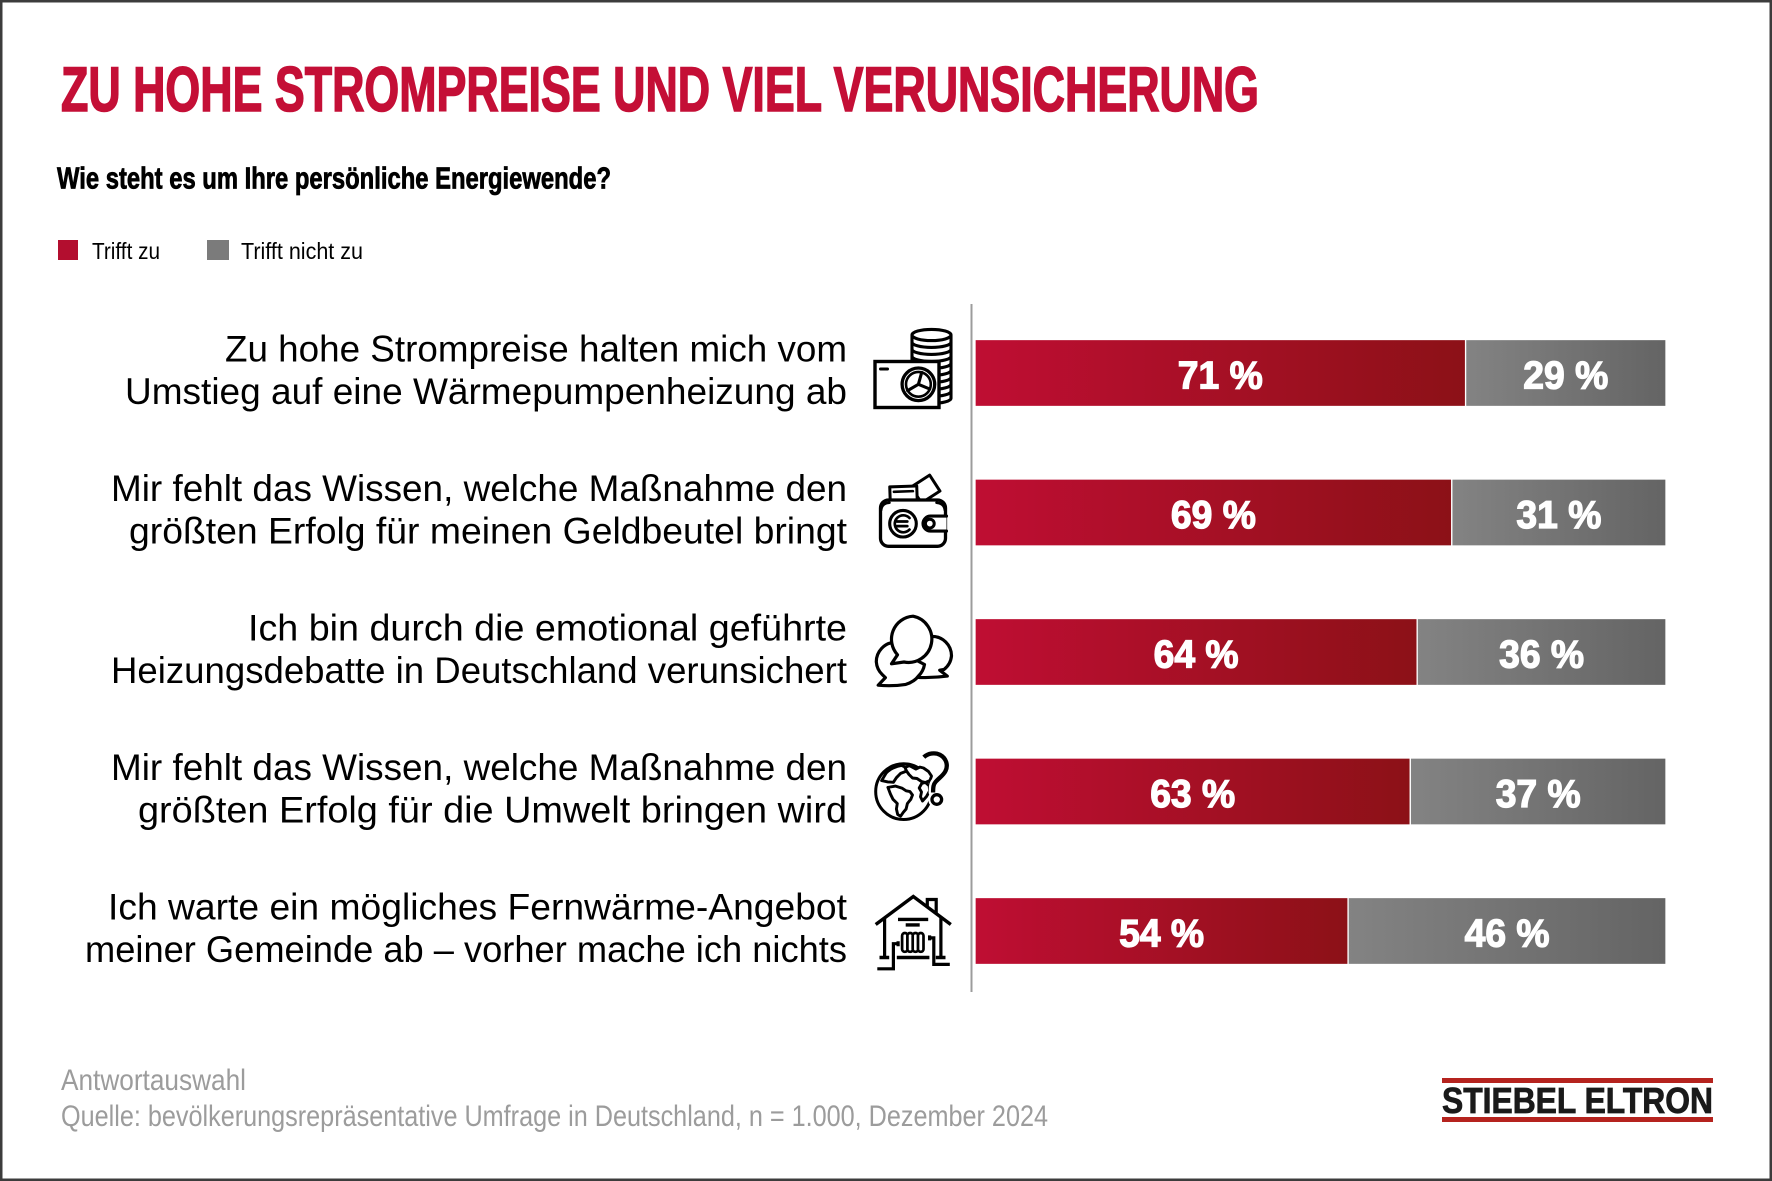 The image size is (1772, 1181). Describe the element at coordinates (547, 628) in the screenshot. I see `svg-text:Ich bin durch die emotional ge: Ich bin durch die emotional geführte` at that location.